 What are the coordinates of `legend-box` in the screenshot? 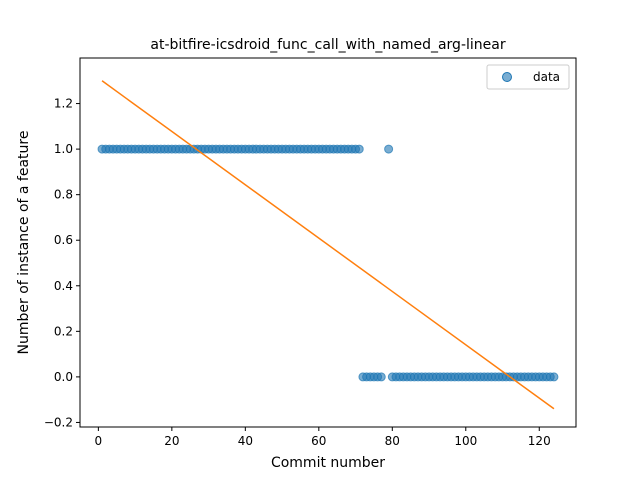 It's located at (528, 77).